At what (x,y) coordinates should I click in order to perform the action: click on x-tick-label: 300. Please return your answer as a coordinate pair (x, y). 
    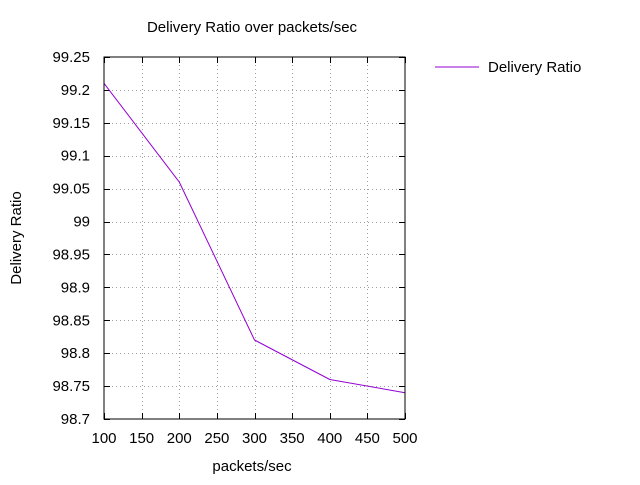
    Looking at the image, I should click on (254, 438).